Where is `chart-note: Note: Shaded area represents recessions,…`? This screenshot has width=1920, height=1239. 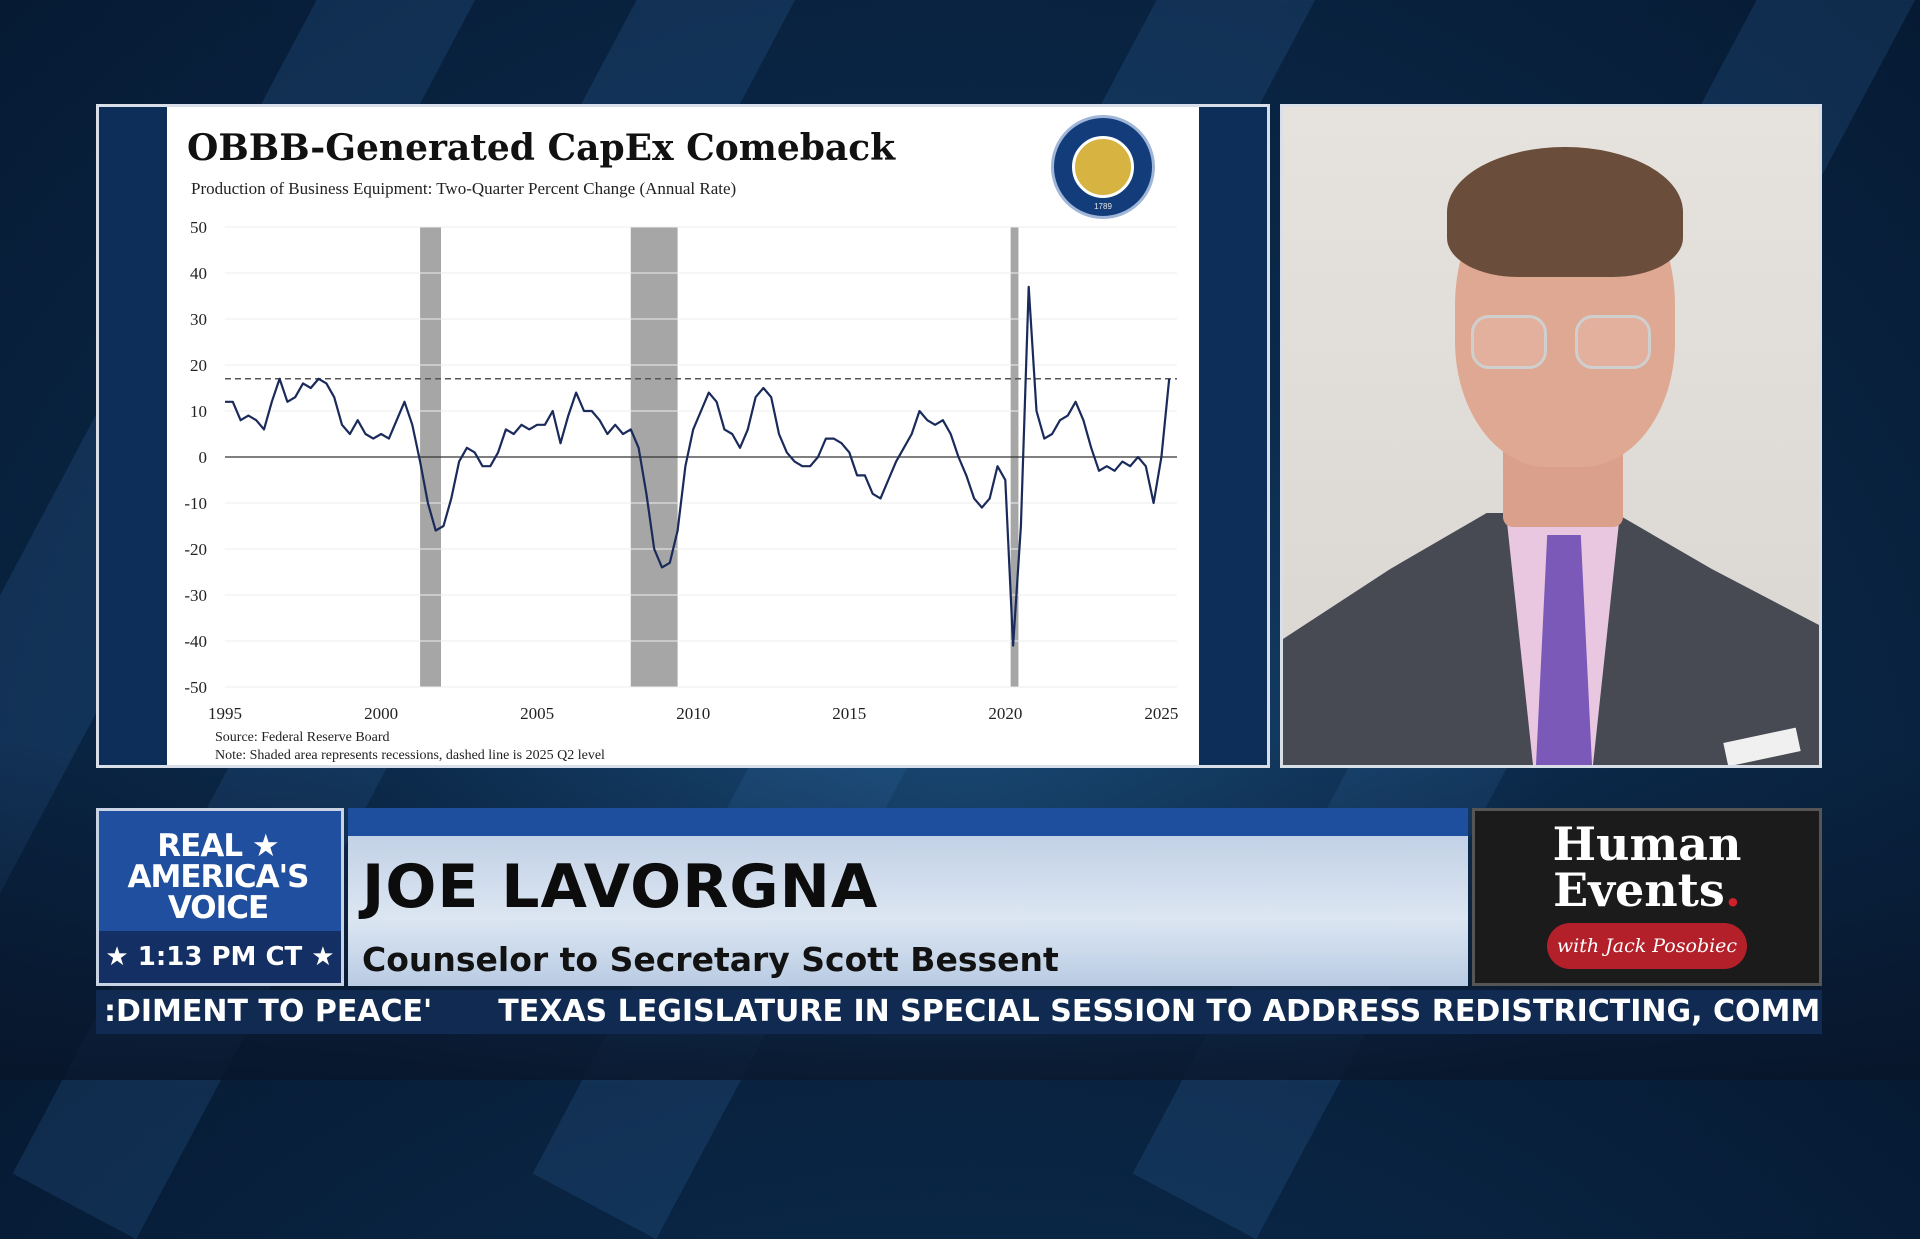 chart-note: Note: Shaded area represents recessions,… is located at coordinates (410, 755).